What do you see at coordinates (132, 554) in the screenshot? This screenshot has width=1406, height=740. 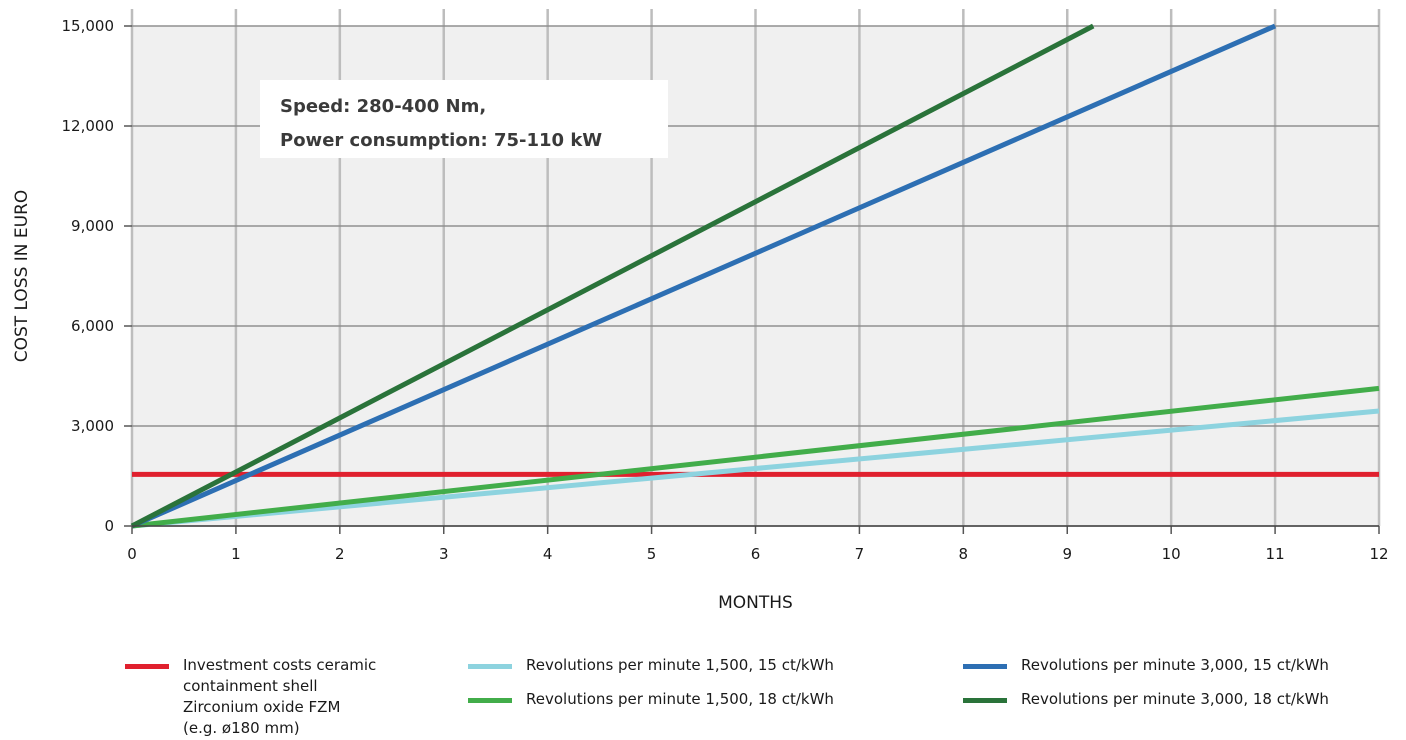 I see `x-tick-label: 0` at bounding box center [132, 554].